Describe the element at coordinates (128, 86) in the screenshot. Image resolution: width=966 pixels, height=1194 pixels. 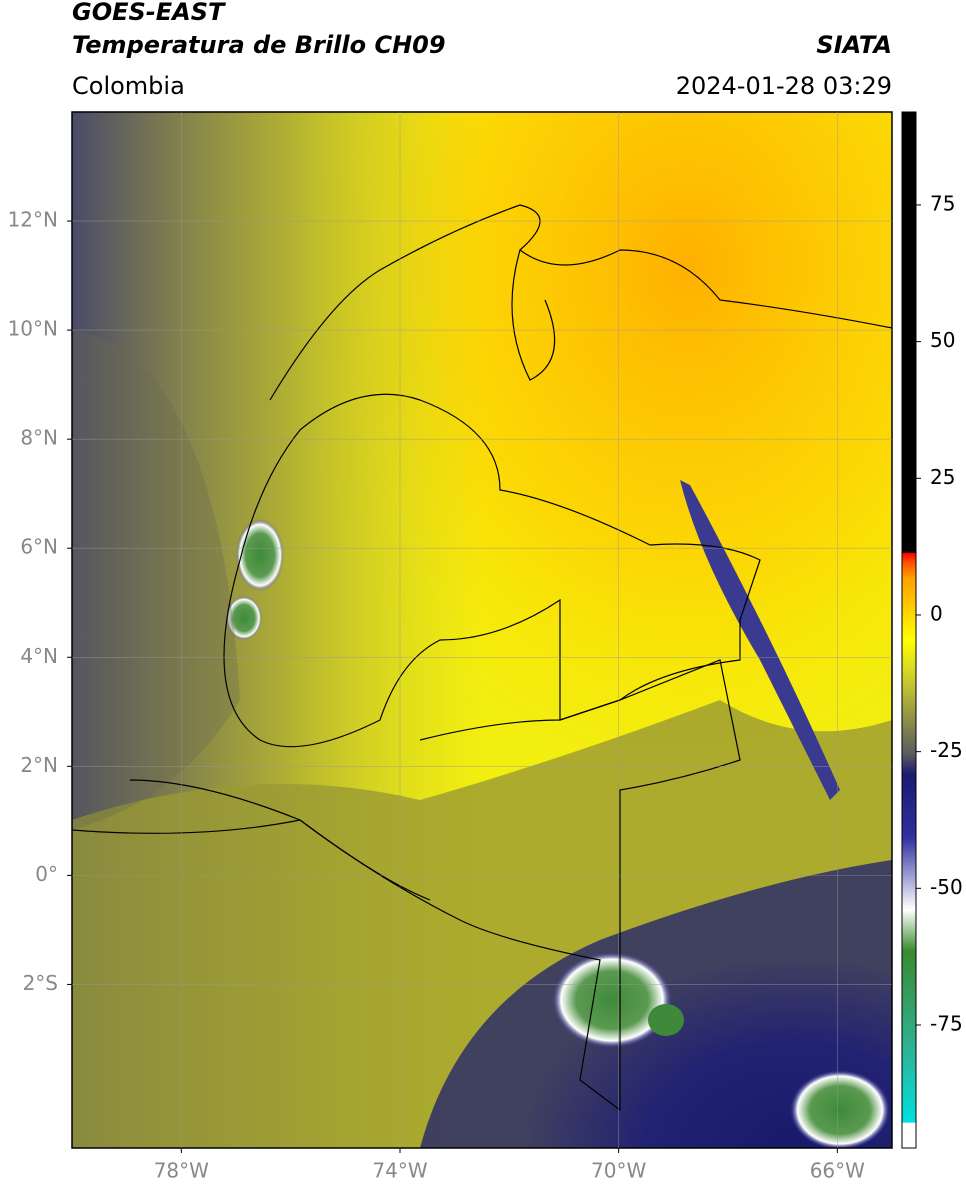
I see `region: Colombia` at that location.